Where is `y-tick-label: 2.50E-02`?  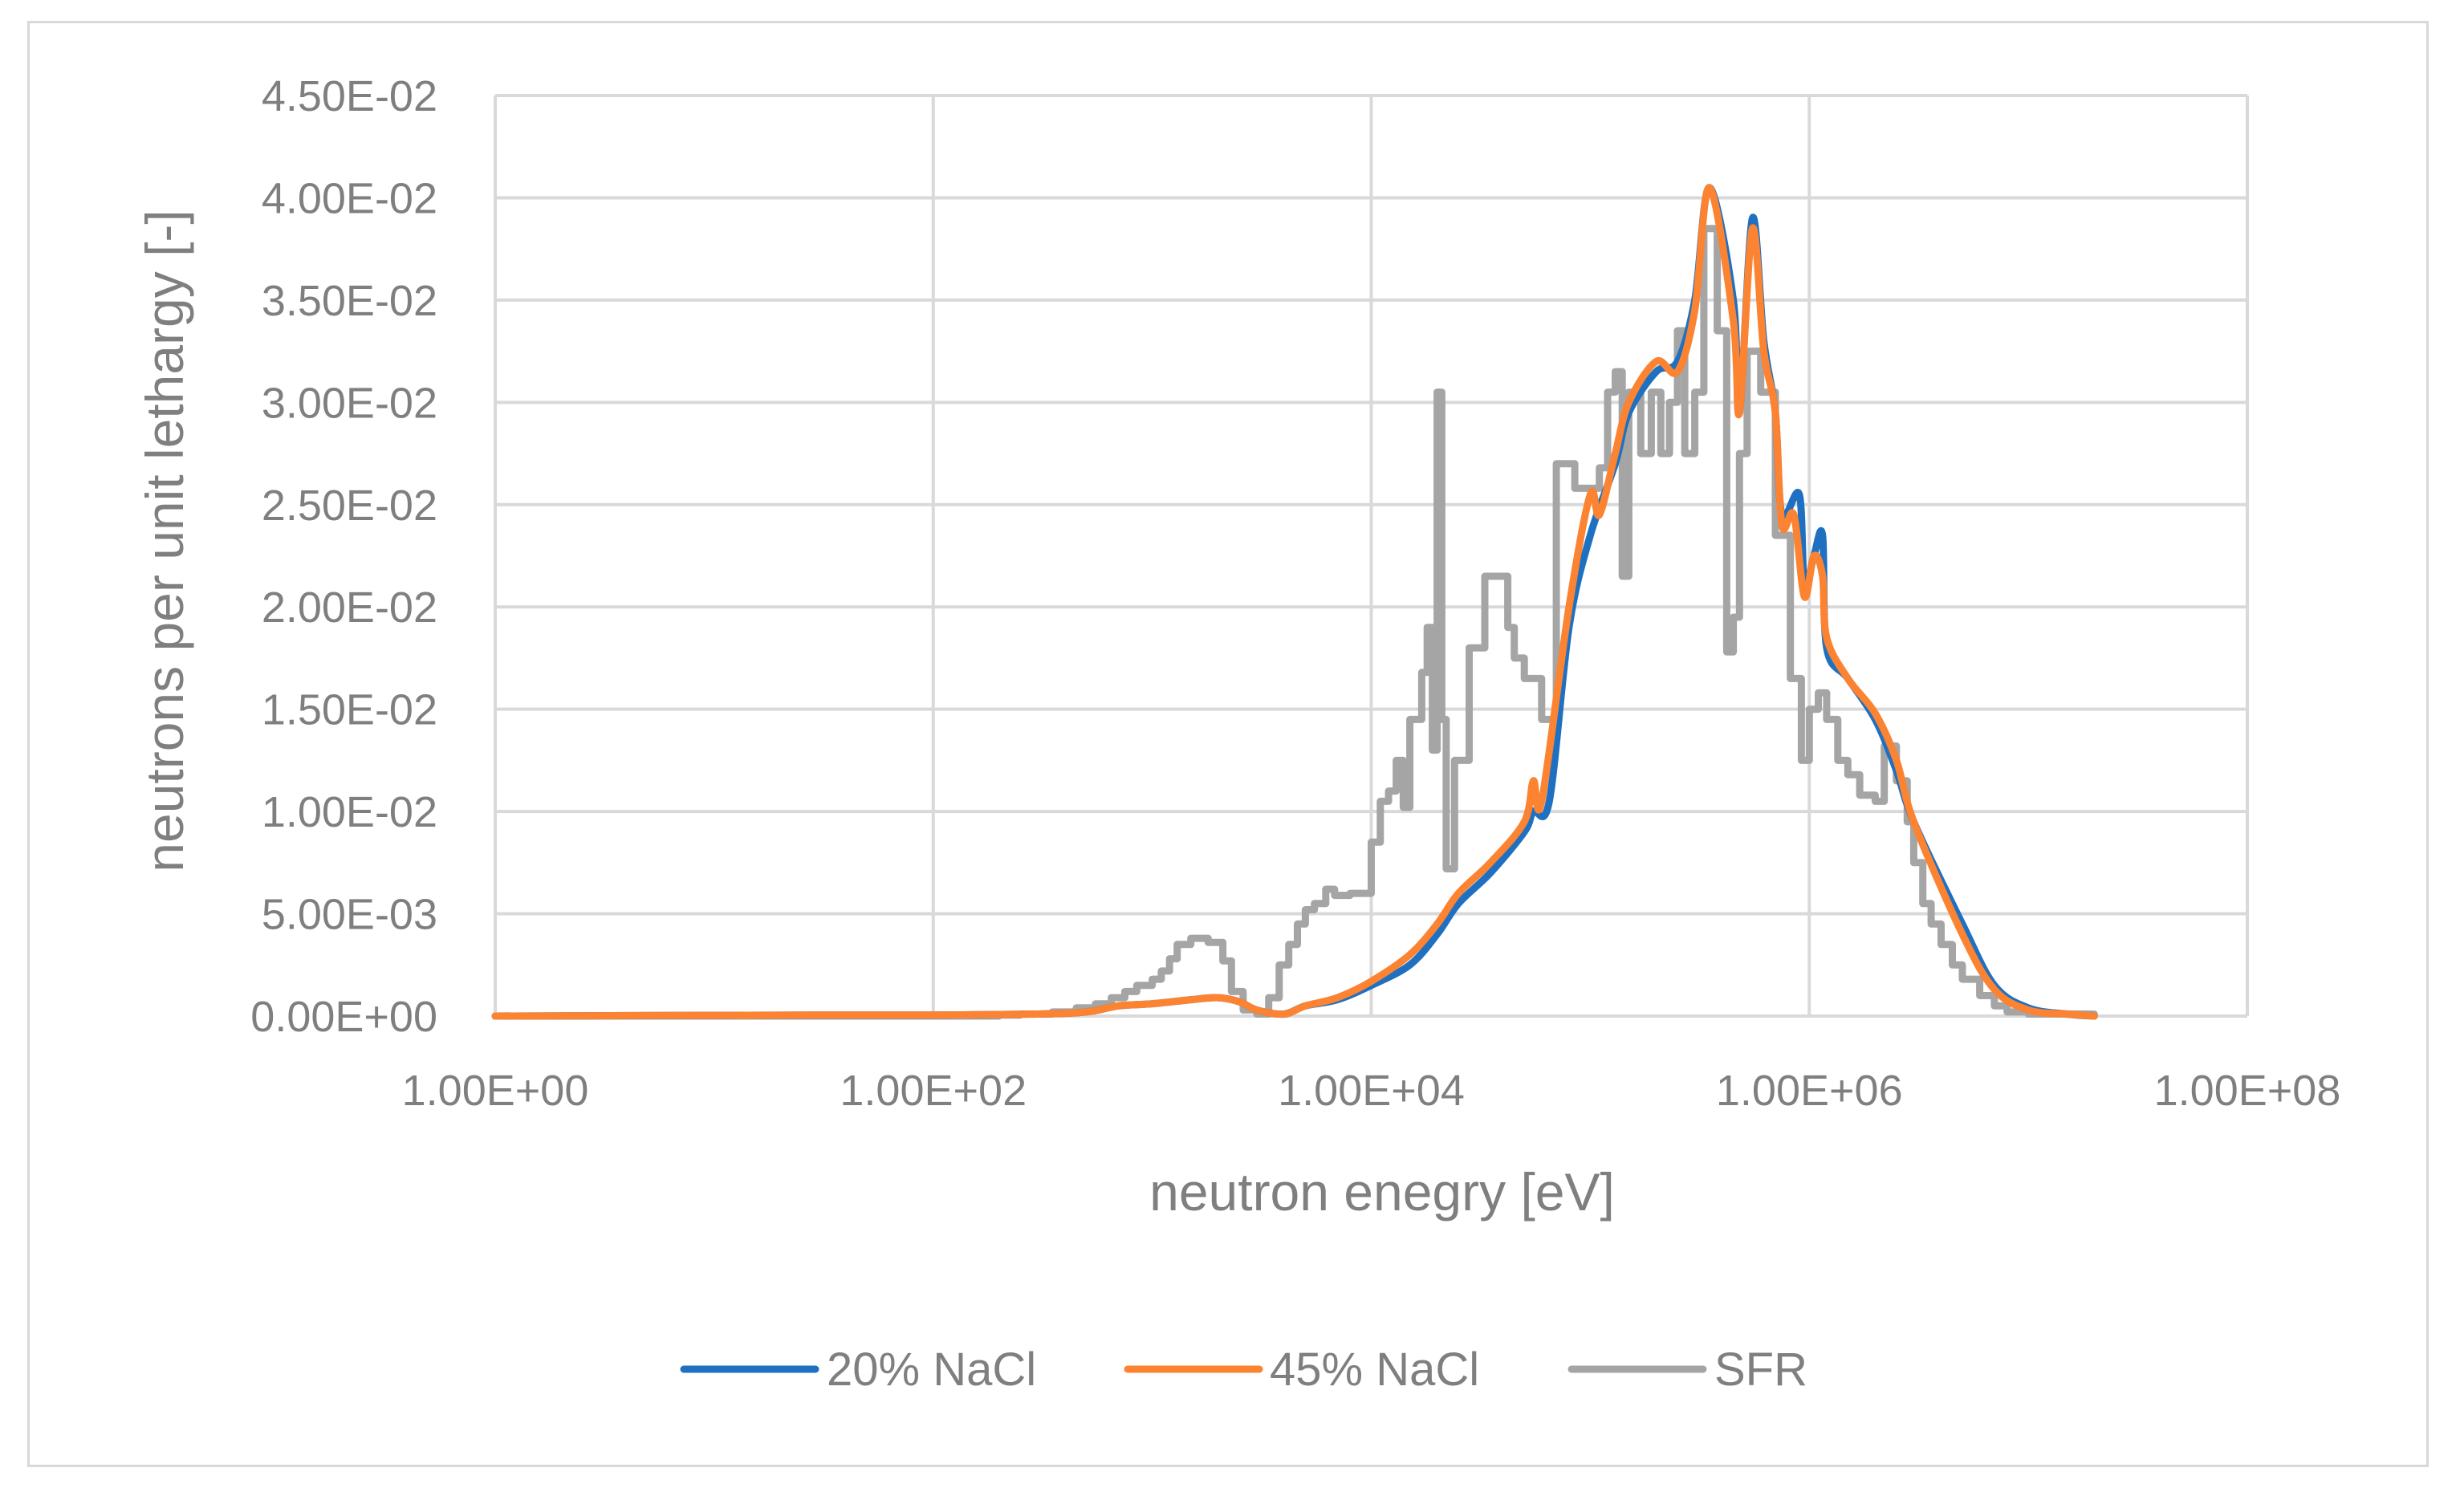 y-tick-label: 2.50E-02 is located at coordinates (349, 506).